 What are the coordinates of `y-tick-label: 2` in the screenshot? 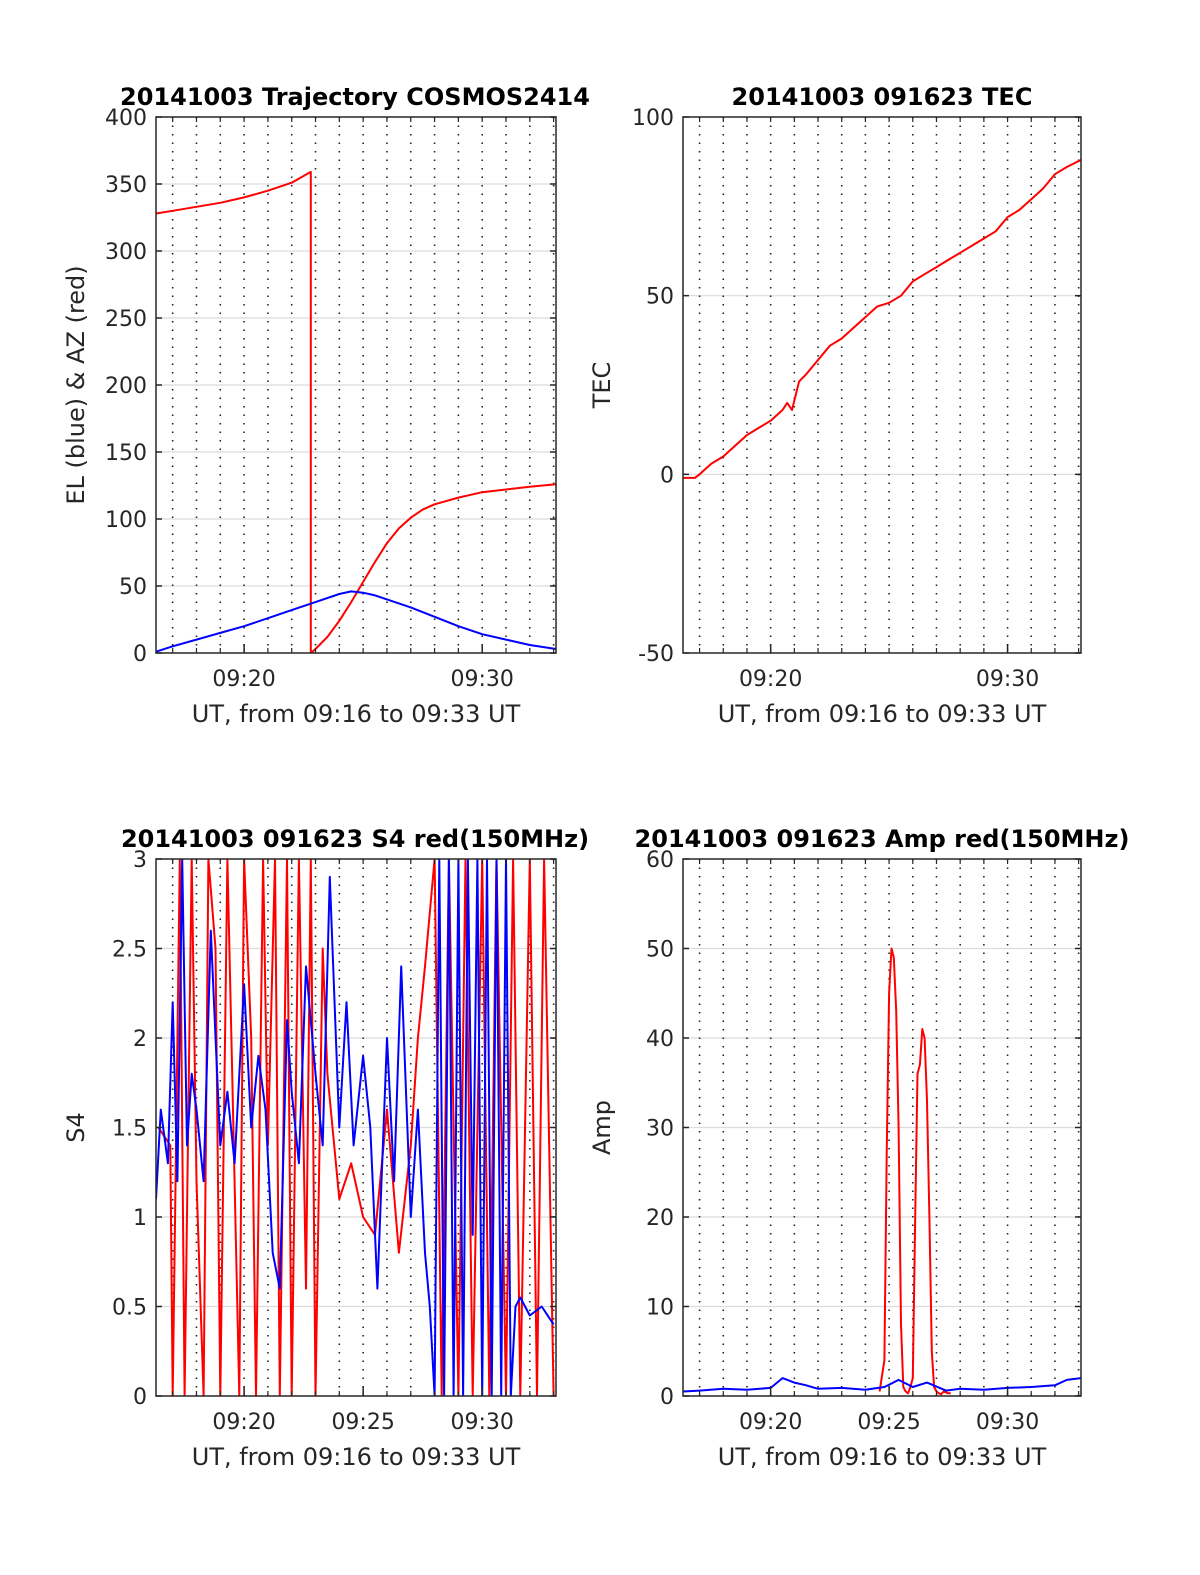 It's located at (140, 1039).